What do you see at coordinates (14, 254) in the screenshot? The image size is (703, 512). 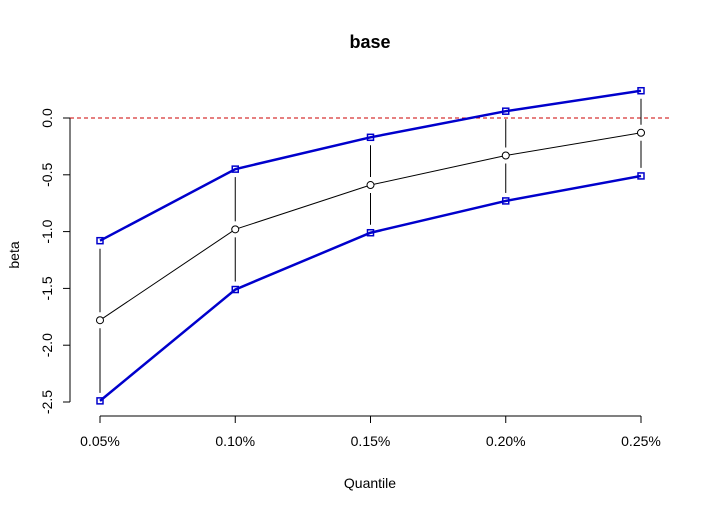 I see `y-axis-label: beta` at bounding box center [14, 254].